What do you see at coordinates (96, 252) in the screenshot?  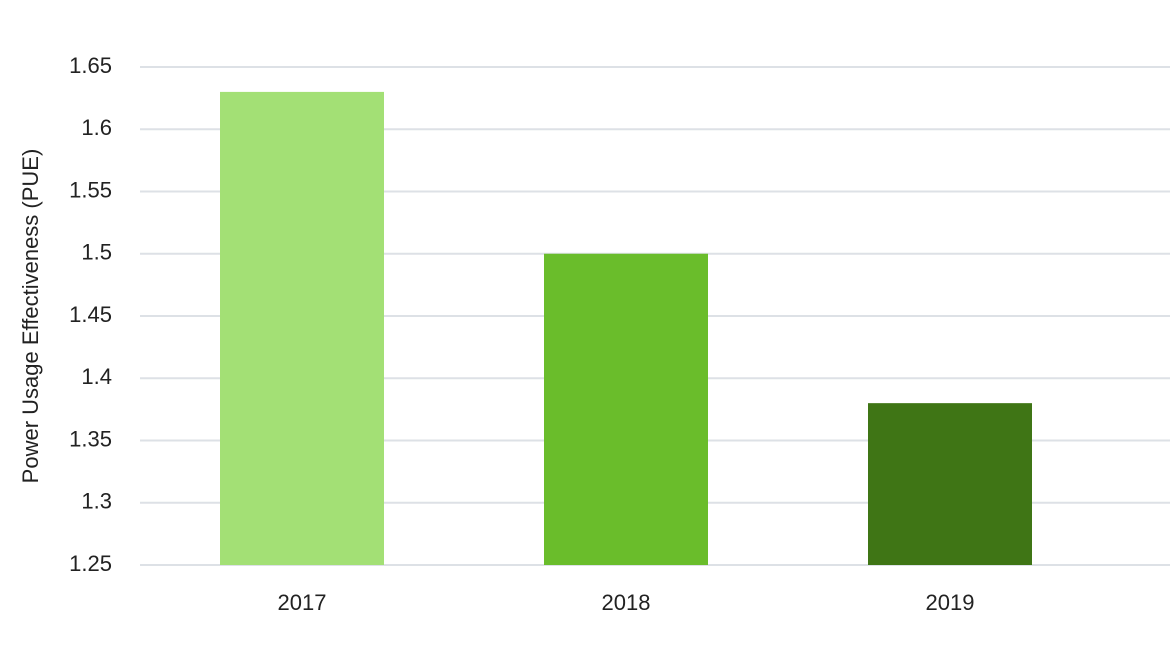 I see `y-tick-label: 1.5` at bounding box center [96, 252].